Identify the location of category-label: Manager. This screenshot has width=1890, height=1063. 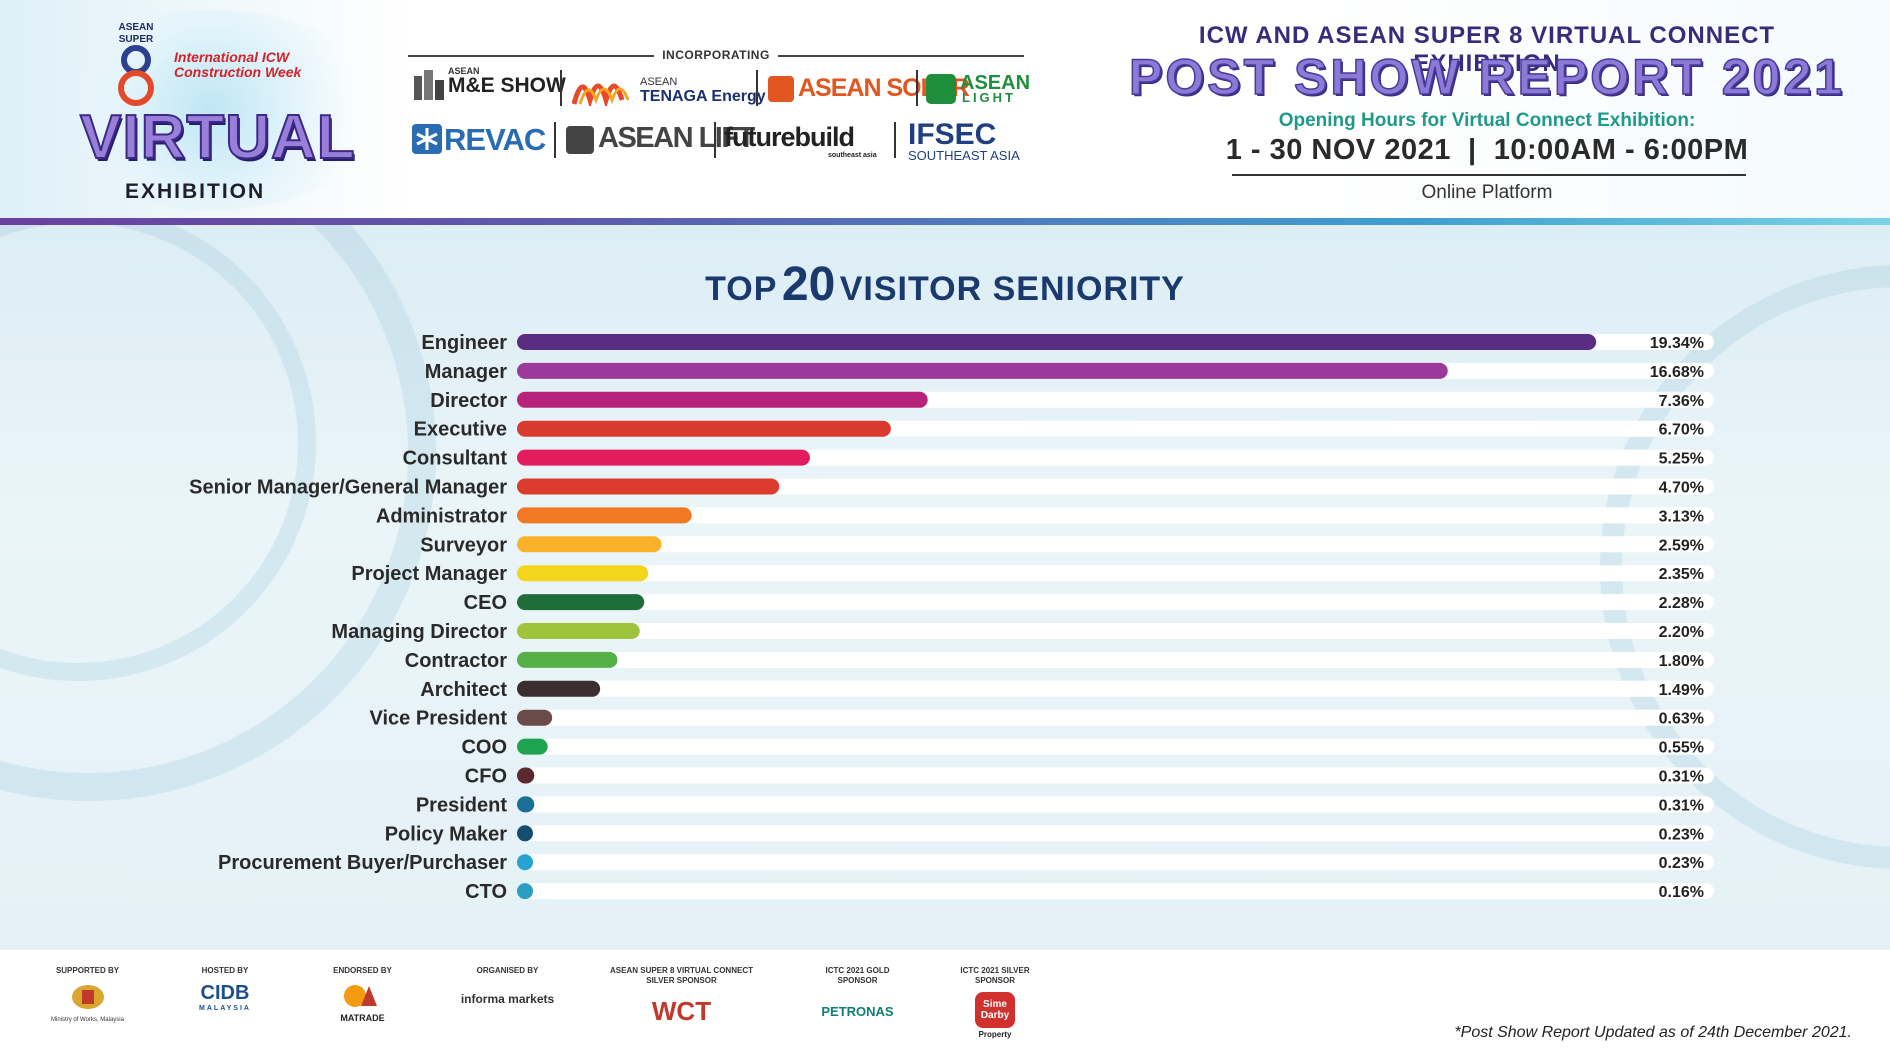
(466, 372).